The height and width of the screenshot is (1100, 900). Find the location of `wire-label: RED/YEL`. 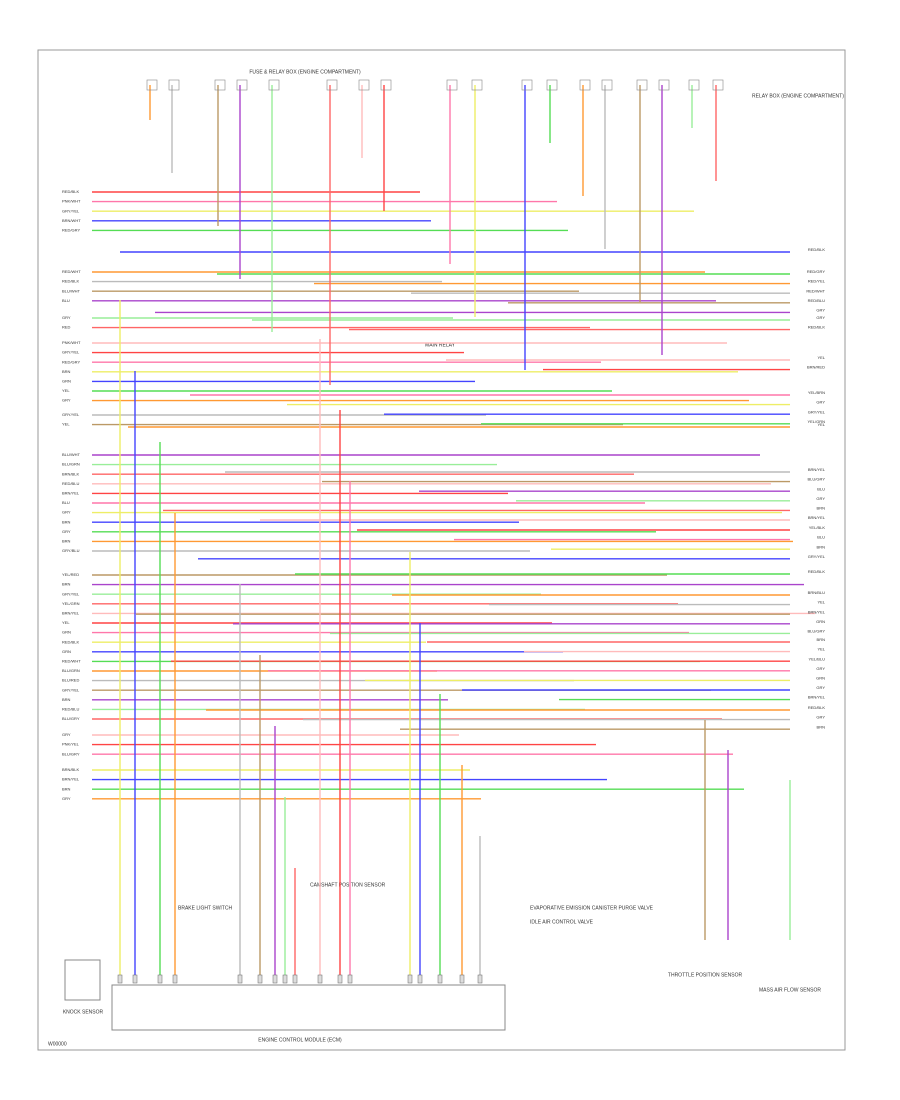

wire-label: RED/YEL is located at coordinates (817, 281).